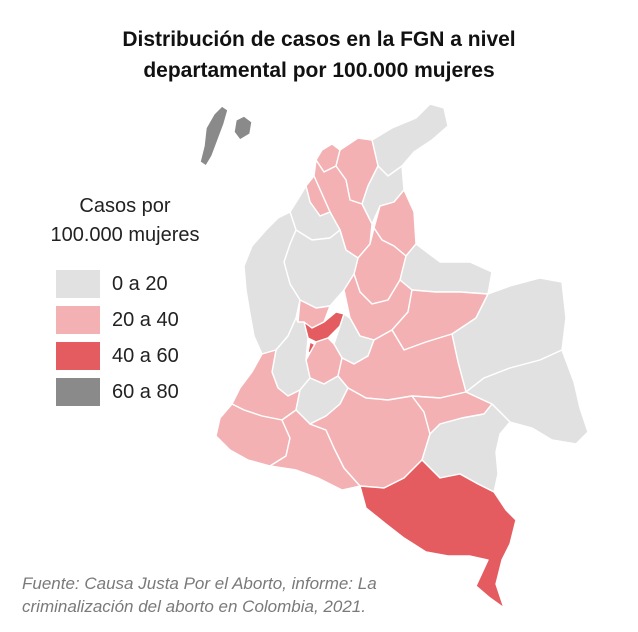  What do you see at coordinates (145, 319) in the screenshot?
I see `legend-label-20-40: 20 a 40` at bounding box center [145, 319].